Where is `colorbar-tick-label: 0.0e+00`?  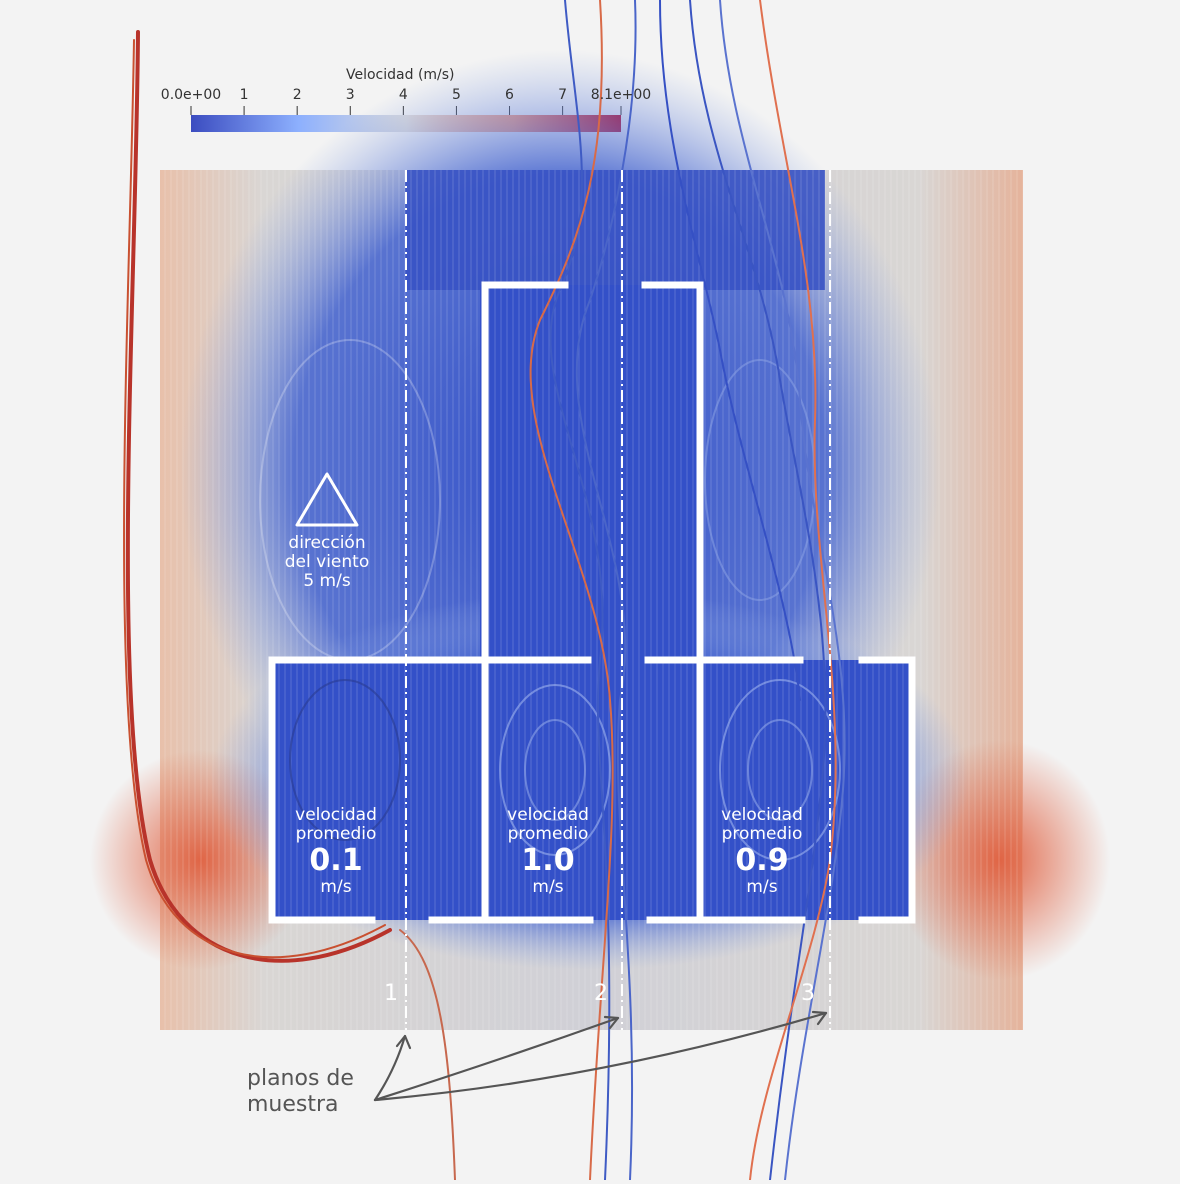
colorbar-tick-label: 0.0e+00 is located at coordinates (191, 95).